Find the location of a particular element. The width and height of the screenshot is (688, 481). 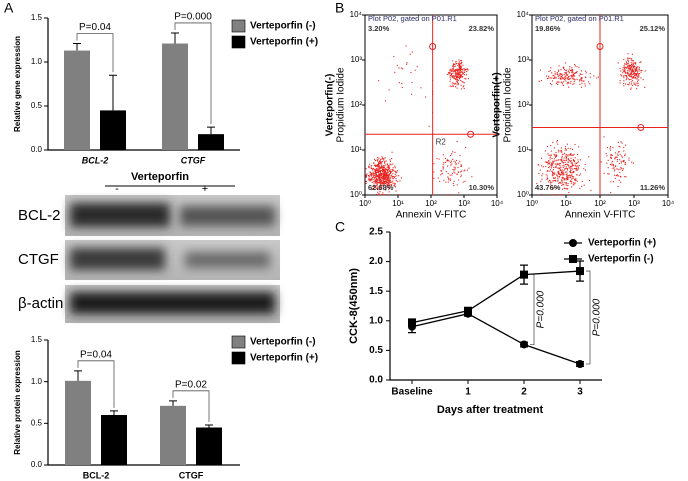

event-cloud is located at coordinates (591, 124).